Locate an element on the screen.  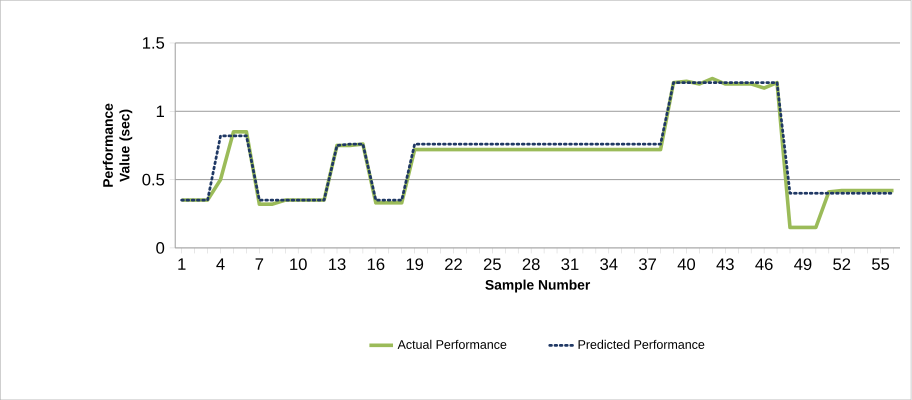
x-tick-label: 1 is located at coordinates (182, 264).